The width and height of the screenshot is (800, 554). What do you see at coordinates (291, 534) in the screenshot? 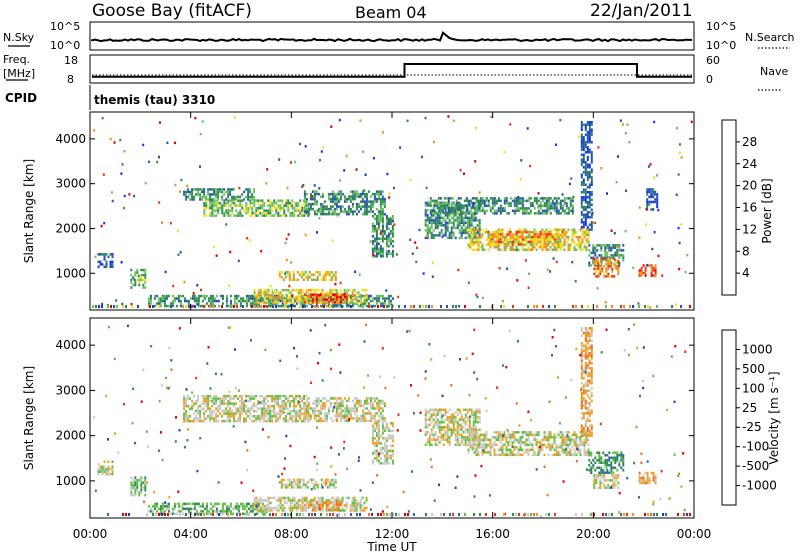
I see `x-tick-label: 08:00` at bounding box center [291, 534].